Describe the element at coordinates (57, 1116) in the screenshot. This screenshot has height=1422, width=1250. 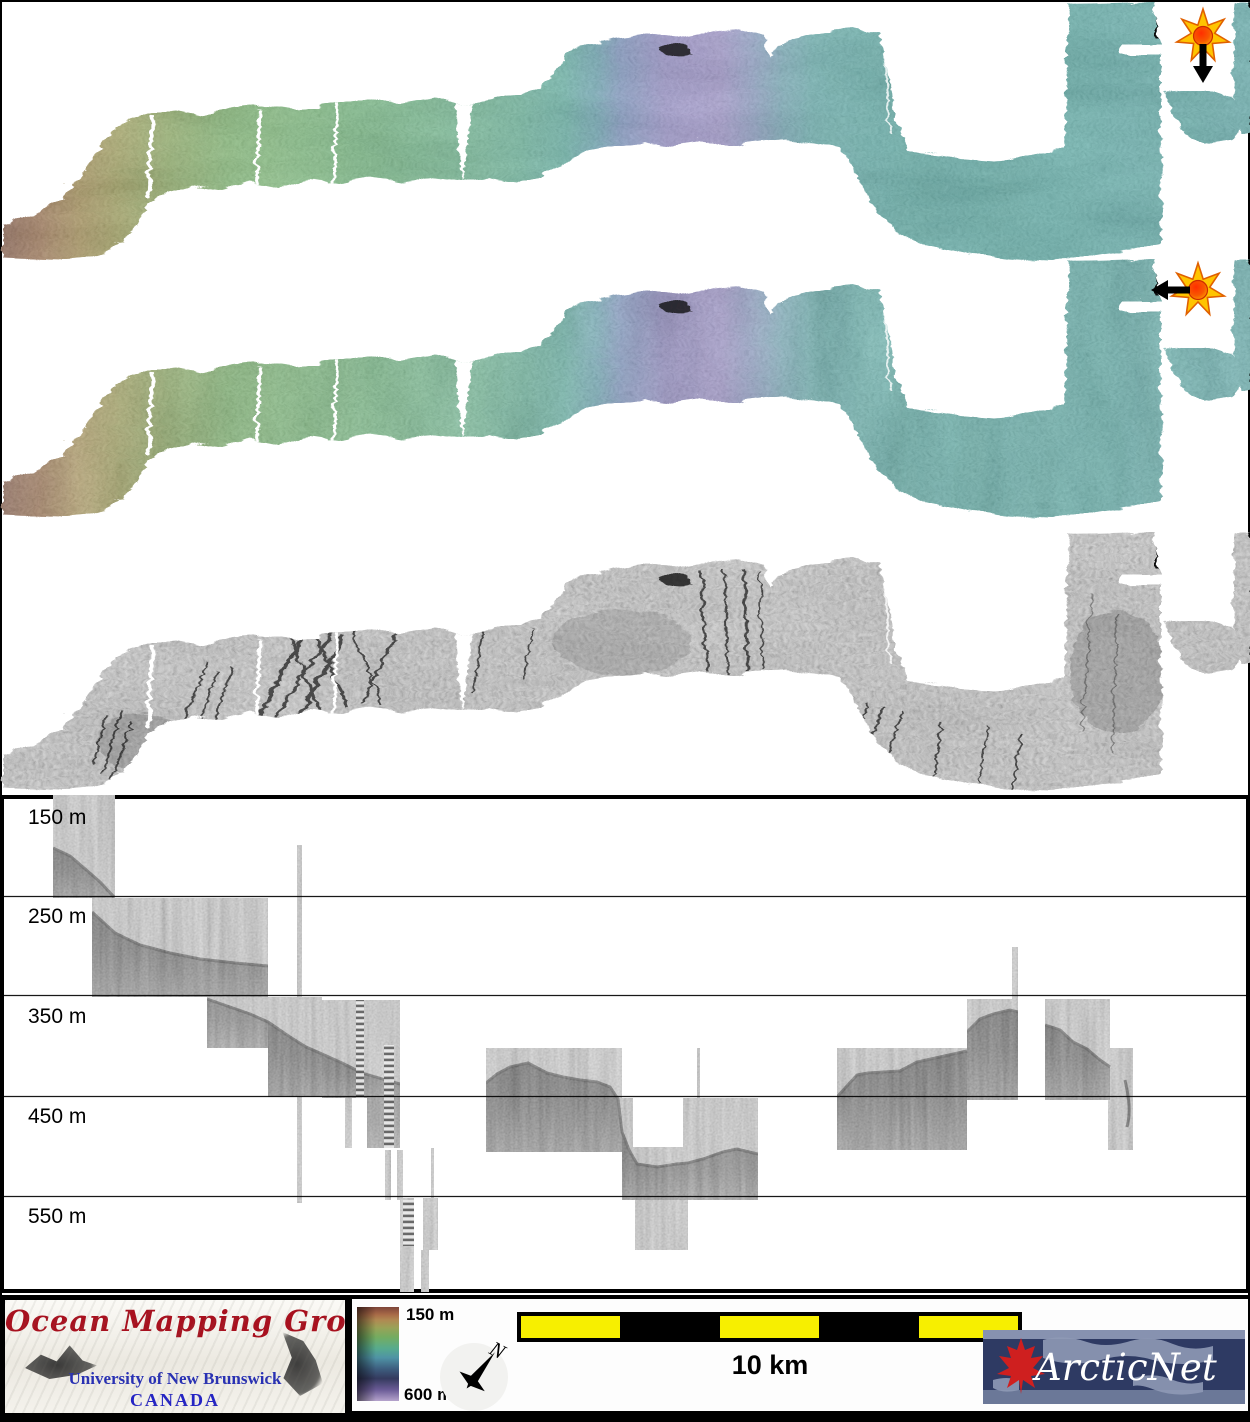
I see `depth-label-450m: 450 m` at that location.